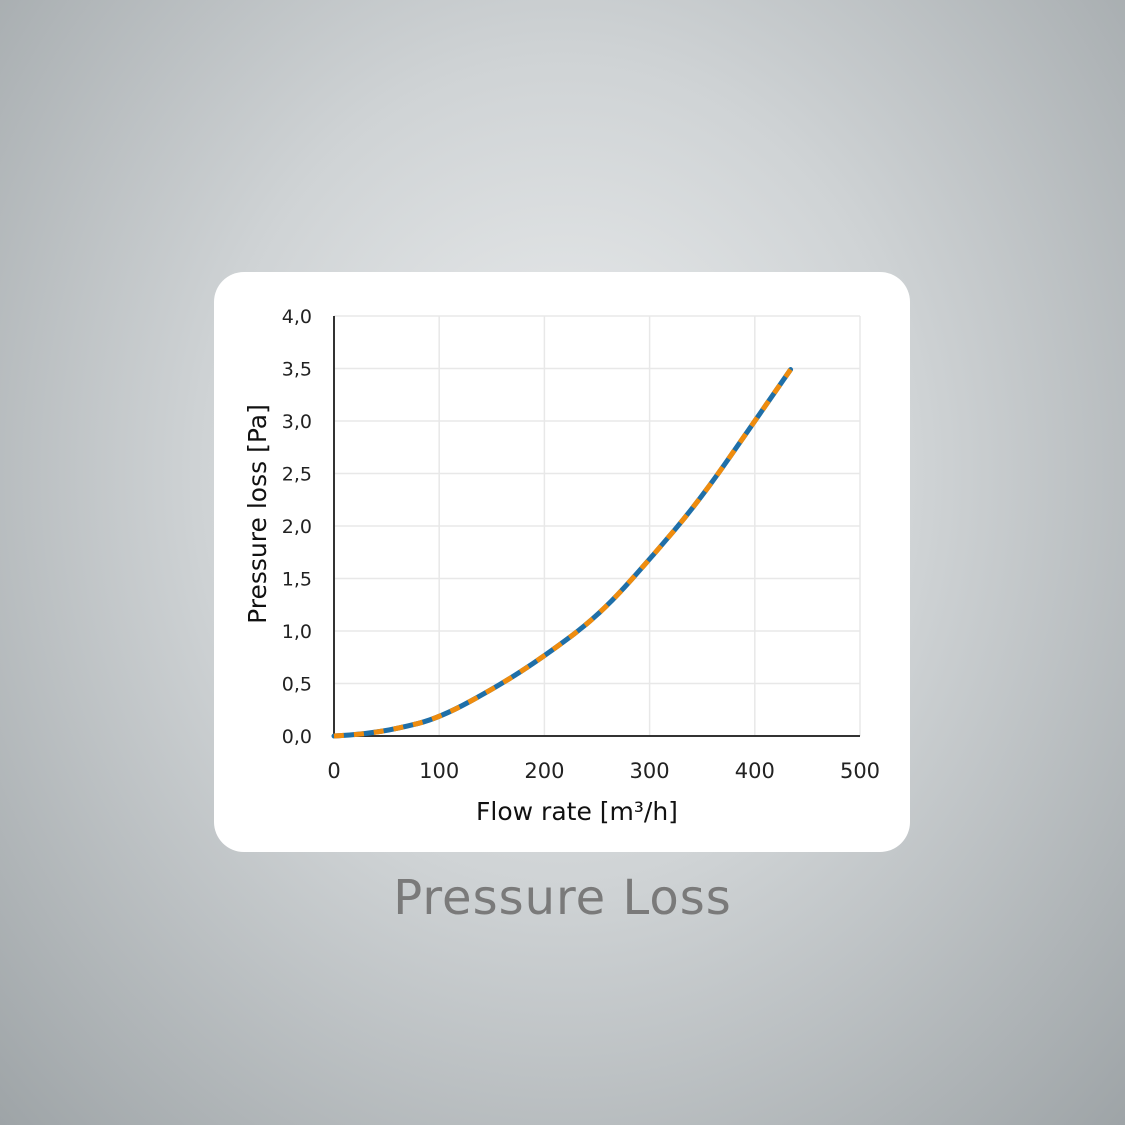 The height and width of the screenshot is (1125, 1125). Describe the element at coordinates (297, 527) in the screenshot. I see `y-tick-label: 2,0` at that location.